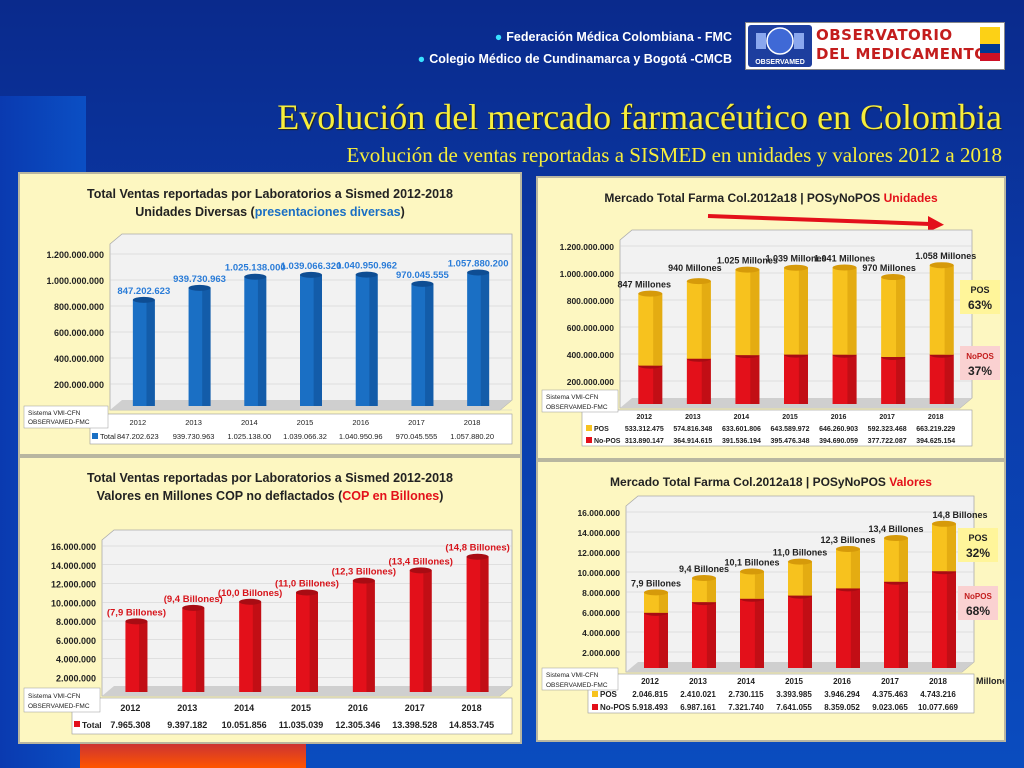 This screenshot has width=1024, height=768. What do you see at coordinates (595, 694) in the screenshot?
I see `legend-swatch-pos` at bounding box center [595, 694].